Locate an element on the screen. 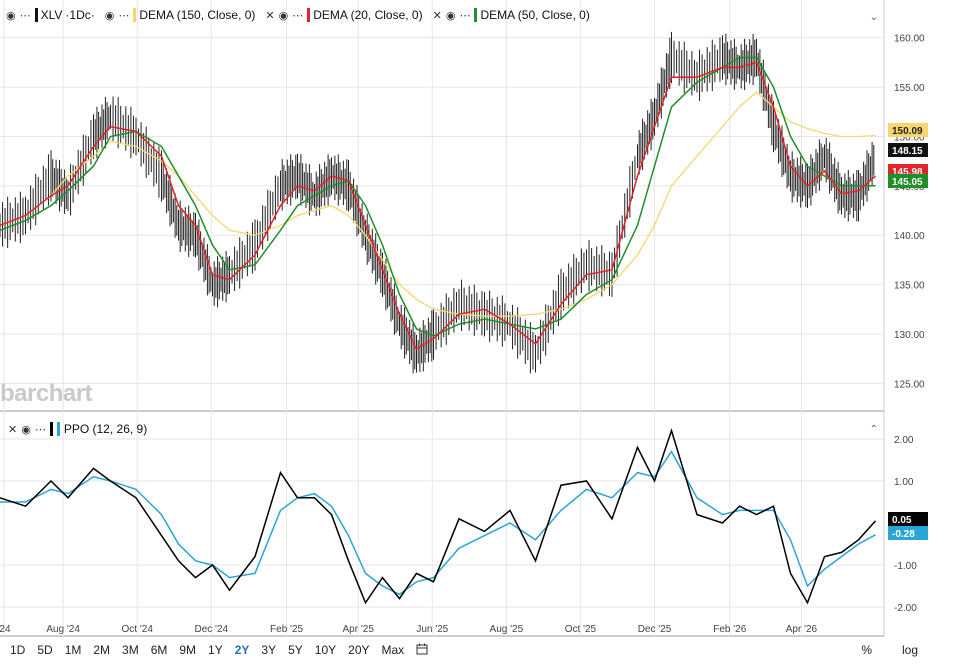  x-tick-label: Feb '25 is located at coordinates (286, 629).